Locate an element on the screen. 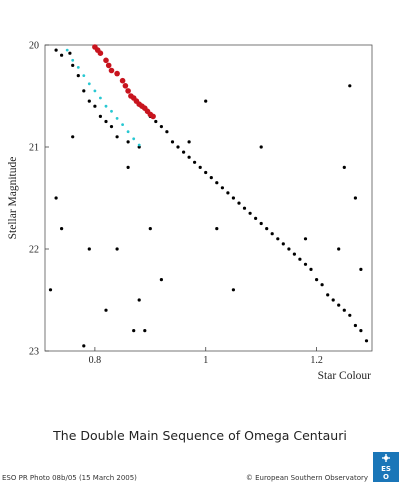 This screenshot has height=484, width=400. y-tick-label-3: 23 is located at coordinates (34, 352).